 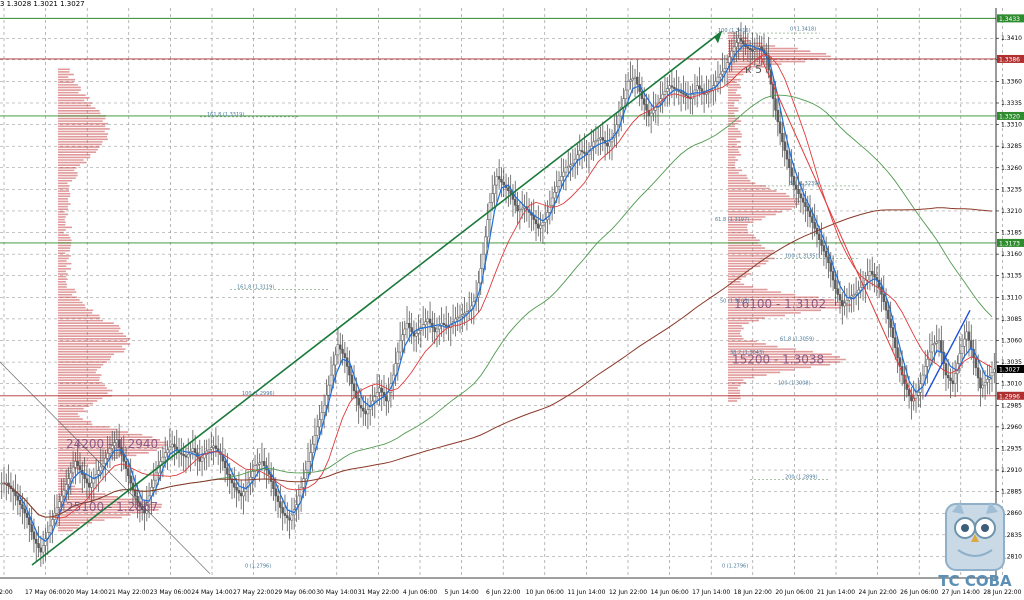 What do you see at coordinates (545, 592) in the screenshot?
I see `x-tick-label: 10 Jun 06:00` at bounding box center [545, 592].